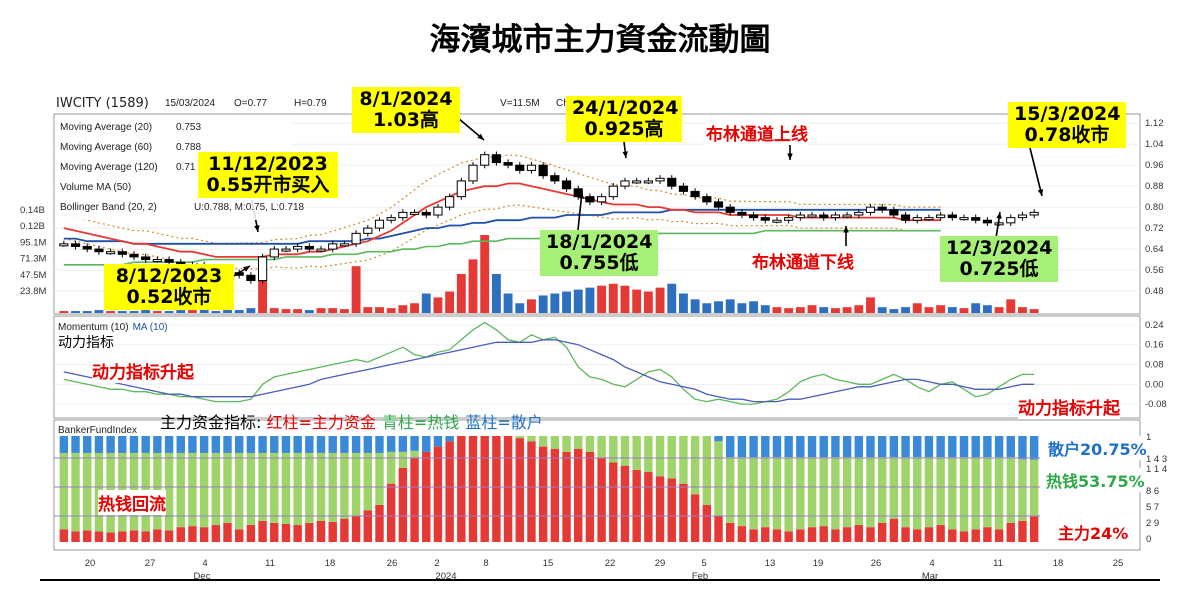 The height and width of the screenshot is (600, 1200). What do you see at coordinates (1154, 291) in the screenshot?
I see `price-tick-label: 0.48` at bounding box center [1154, 291].